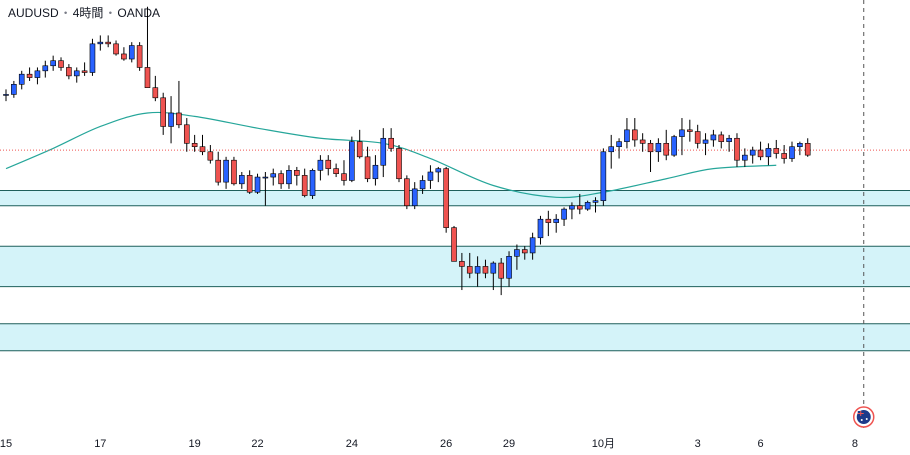 This screenshot has height=455, width=910. Describe the element at coordinates (603, 444) in the screenshot. I see `x-tick-label: 10月` at that location.